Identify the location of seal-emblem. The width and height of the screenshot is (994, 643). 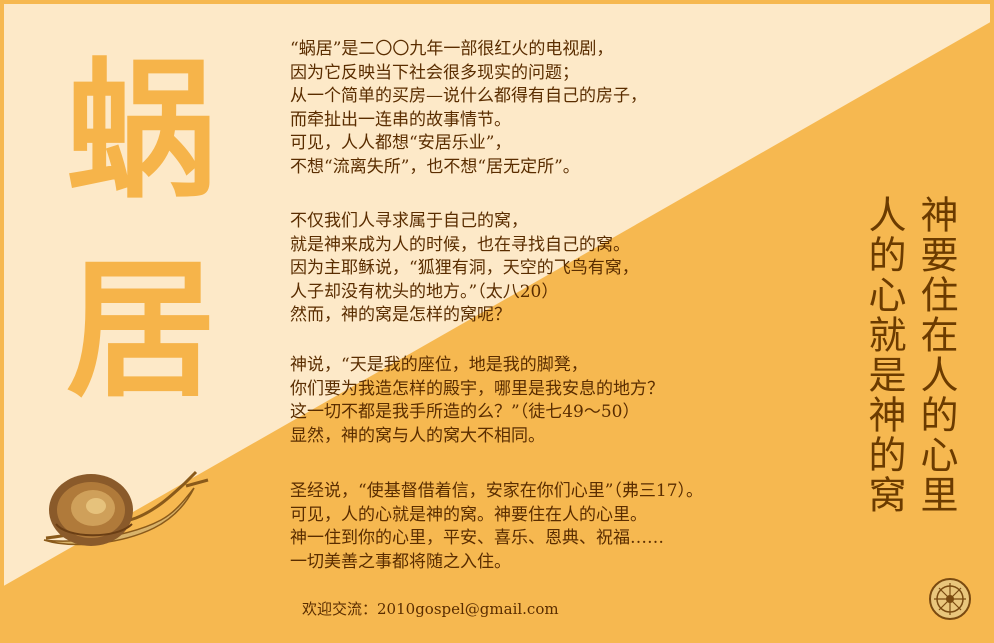
(950, 599).